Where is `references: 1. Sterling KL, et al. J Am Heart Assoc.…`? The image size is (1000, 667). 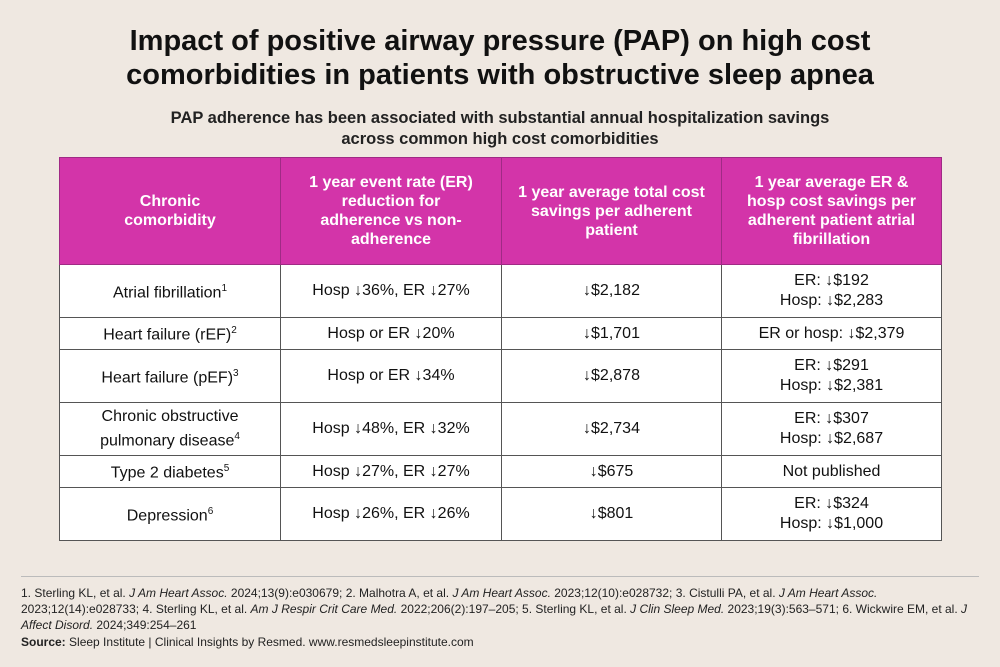
references: 1. Sterling KL, et al. J Am Heart Assoc.… is located at coordinates (500, 609).